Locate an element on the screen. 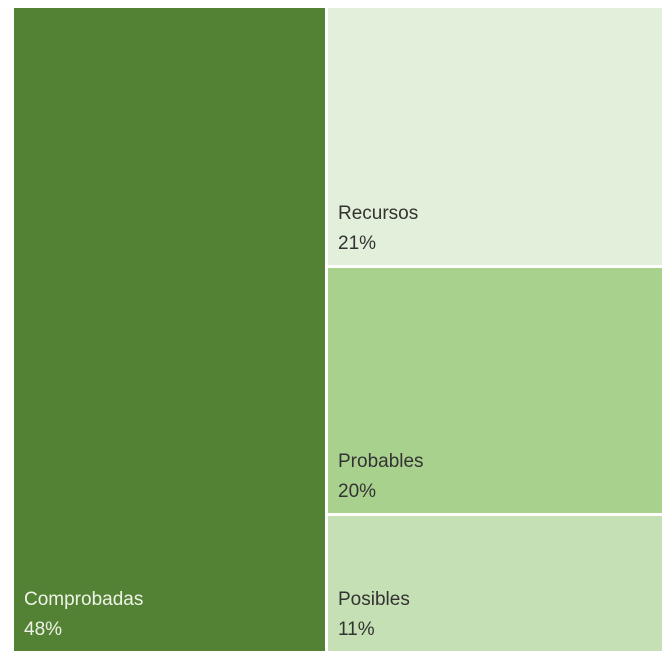 Image resolution: width=668 pixels, height=651 pixels. treemap-tile-posibles: Posibles 11% is located at coordinates (495, 583).